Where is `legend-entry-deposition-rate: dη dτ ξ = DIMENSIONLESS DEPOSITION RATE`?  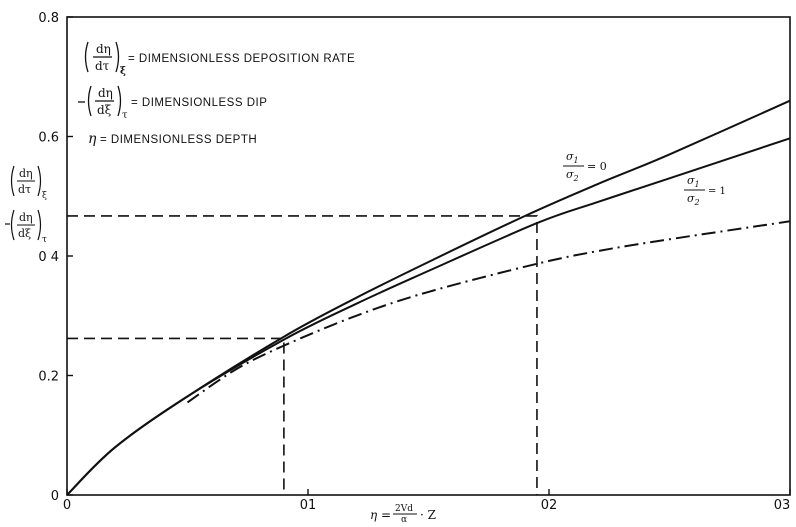 legend-entry-deposition-rate: dη dτ ξ = DIMENSIONLESS DEPOSITION RATE is located at coordinates (219, 59).